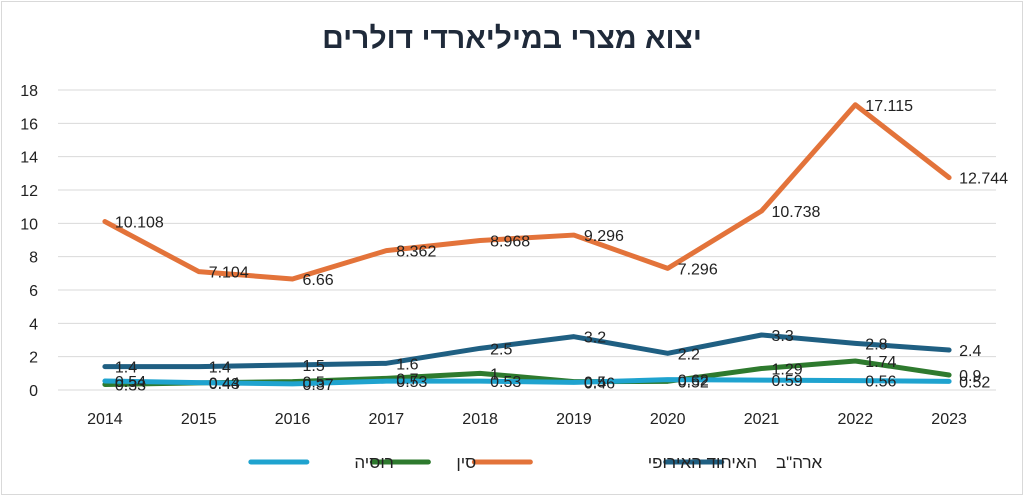 The height and width of the screenshot is (496, 1024). I want to click on legend-label: רוסיה, so click(374, 462).